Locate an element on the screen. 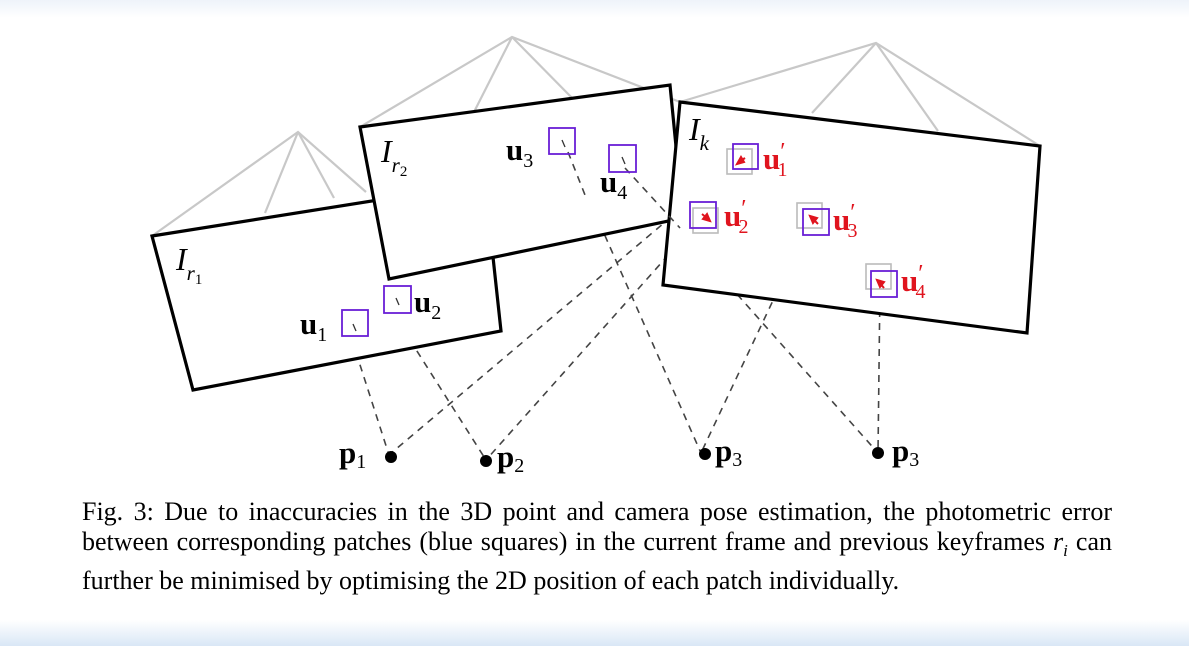 The width and height of the screenshot is (1189, 646). old-patch-u3p is located at coordinates (809, 215).